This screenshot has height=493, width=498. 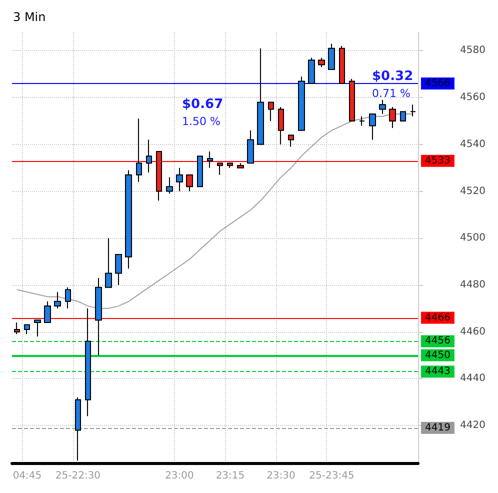 What do you see at coordinates (473, 238) in the screenshot?
I see `y-tick-label: 4500` at bounding box center [473, 238].